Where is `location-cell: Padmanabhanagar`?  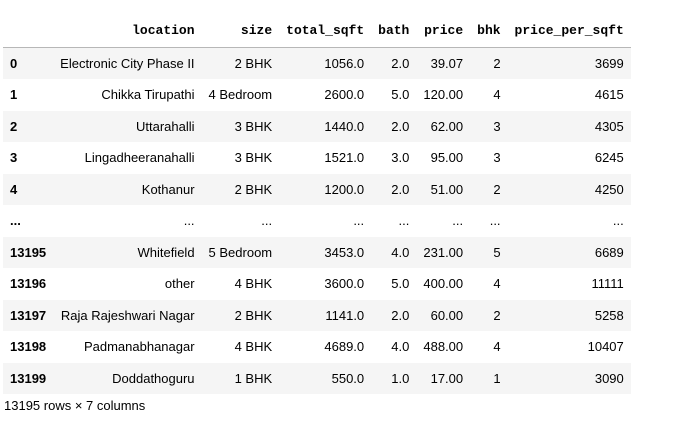
location-cell: Padmanabhanagar is located at coordinates (139, 347).